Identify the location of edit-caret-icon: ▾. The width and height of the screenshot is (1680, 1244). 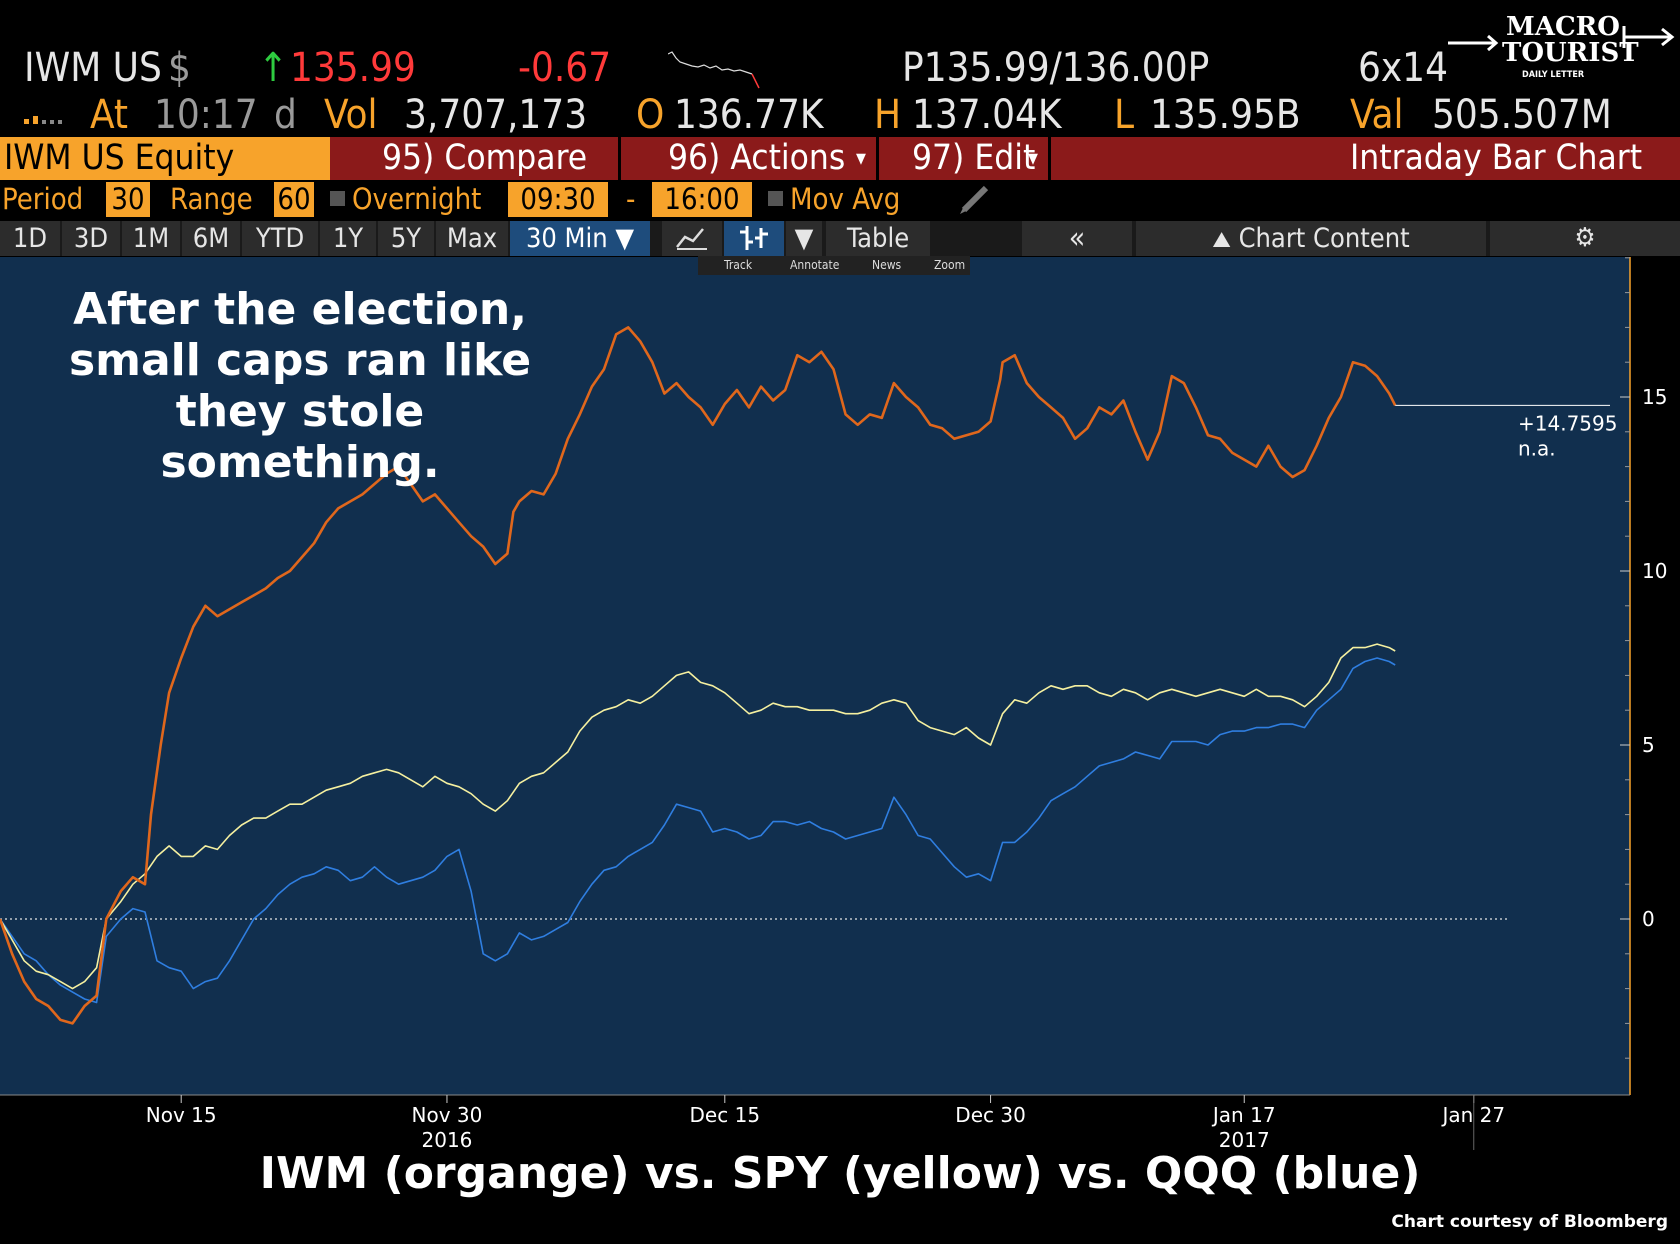
(1033, 158).